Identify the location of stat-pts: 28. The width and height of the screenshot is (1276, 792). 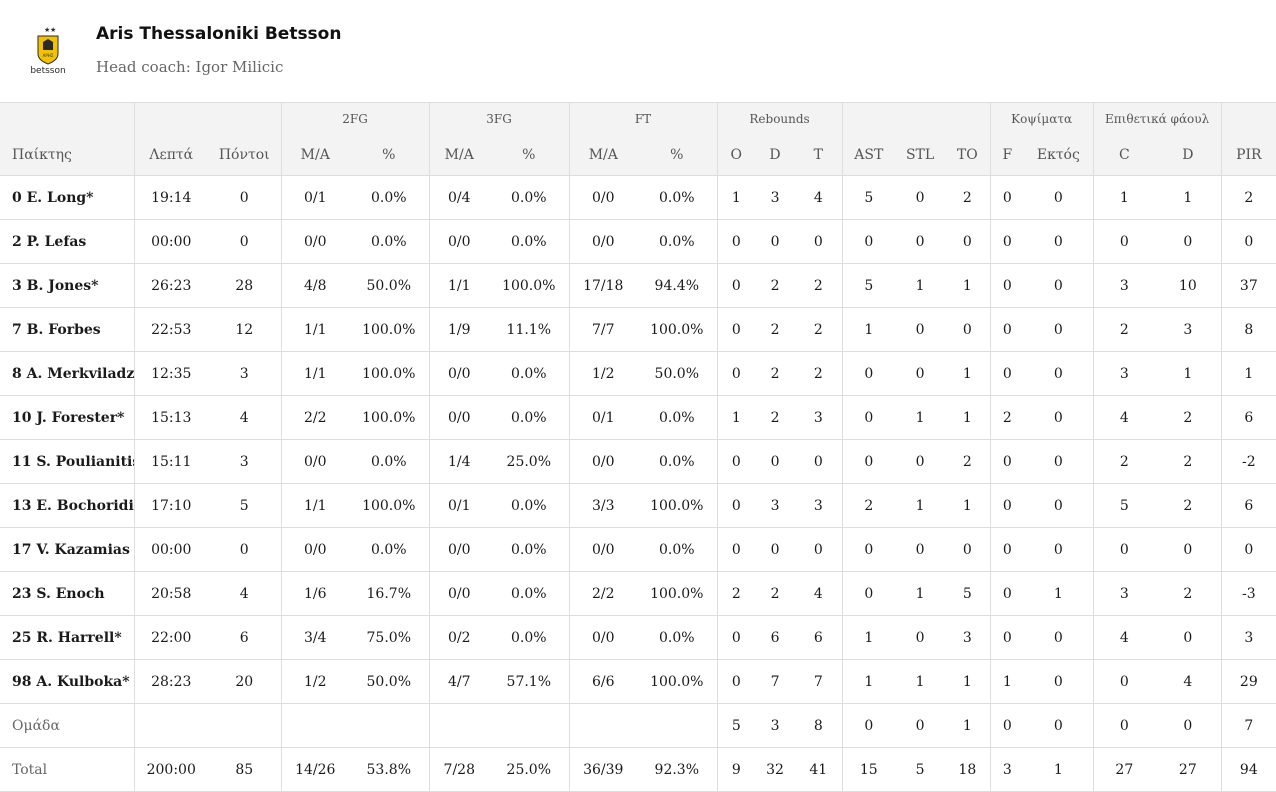
(244, 285).